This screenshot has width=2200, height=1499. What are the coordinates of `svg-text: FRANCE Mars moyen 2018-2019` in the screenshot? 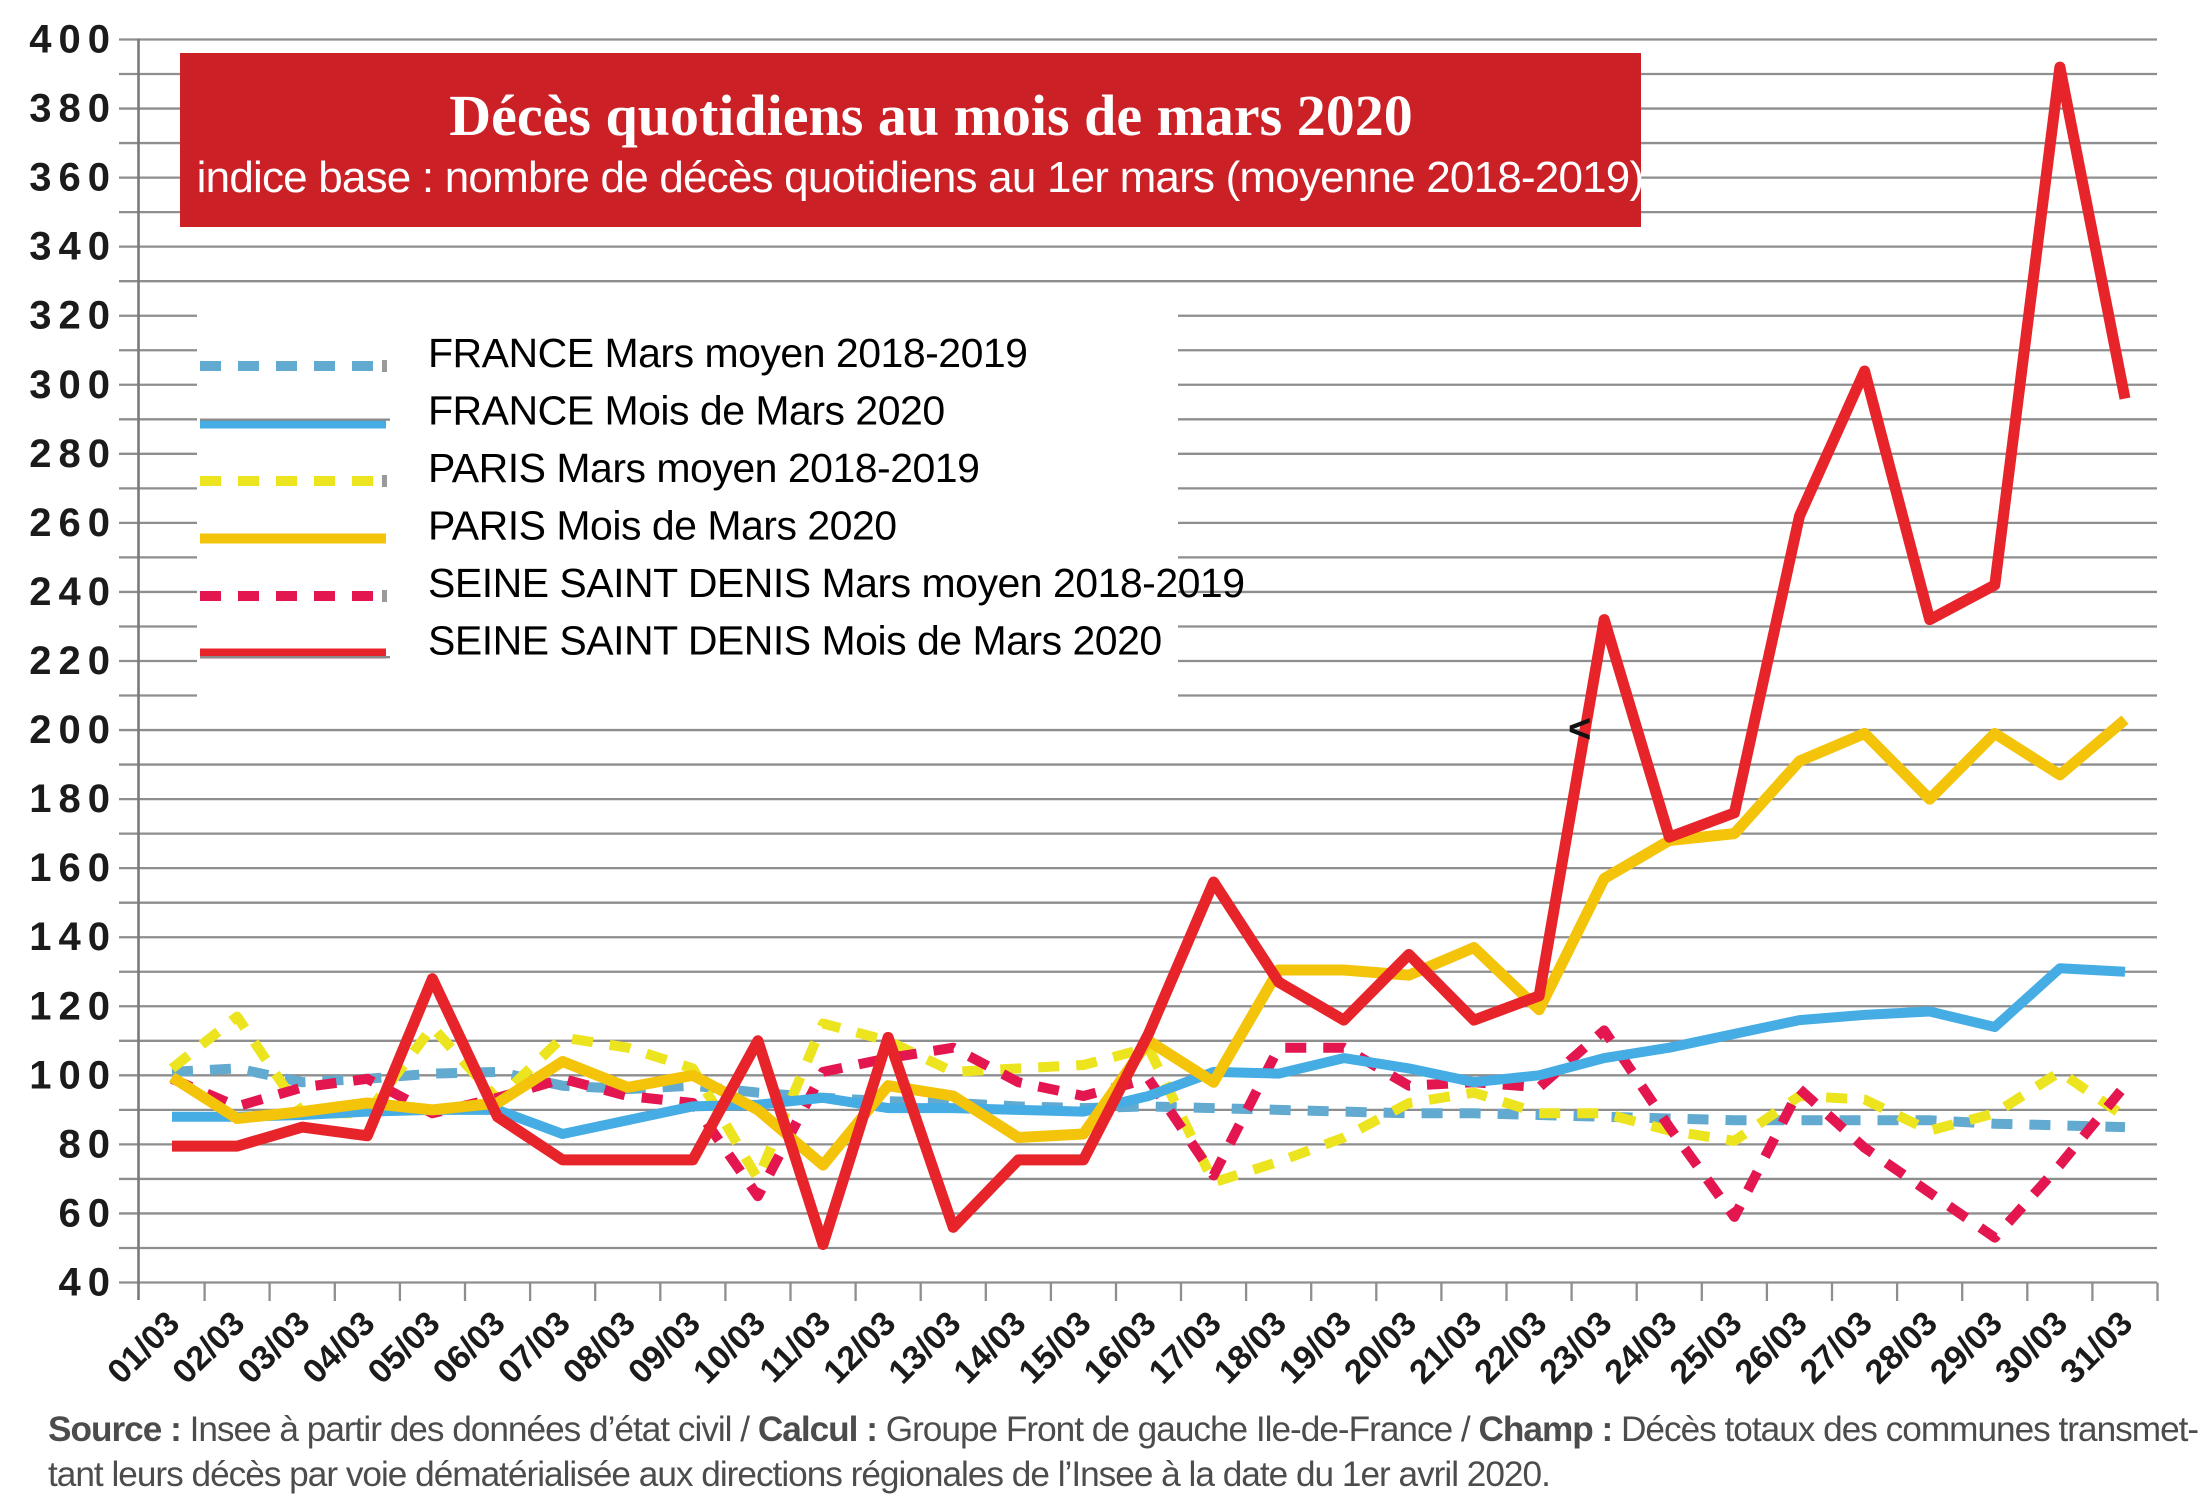 It's located at (727, 353).